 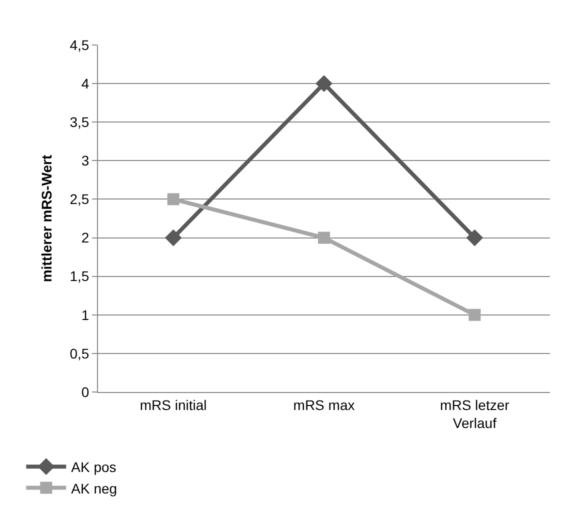 I want to click on y-tick-label: 4, so click(x=85, y=83).